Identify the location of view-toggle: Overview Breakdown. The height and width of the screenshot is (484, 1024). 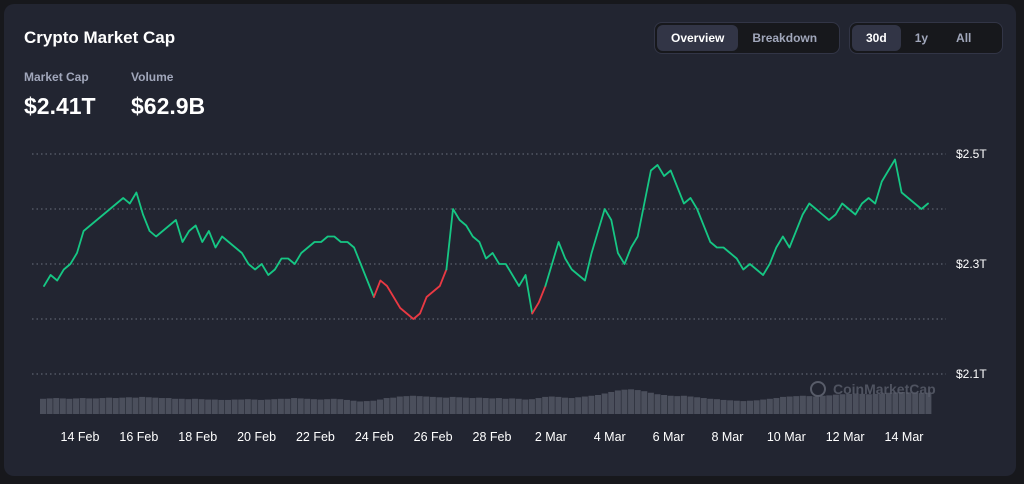
(747, 38).